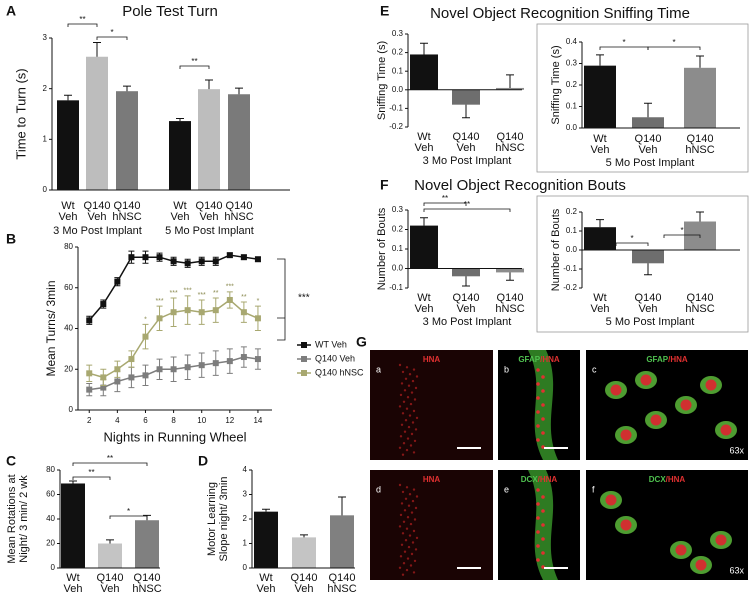  I want to click on group-label: 5 Mo Post Implant, so click(209, 231).